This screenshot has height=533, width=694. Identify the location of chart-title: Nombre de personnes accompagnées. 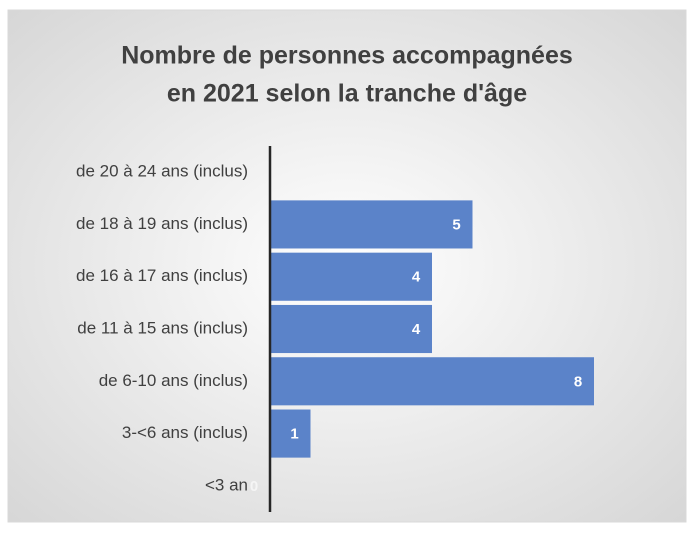
(347, 56).